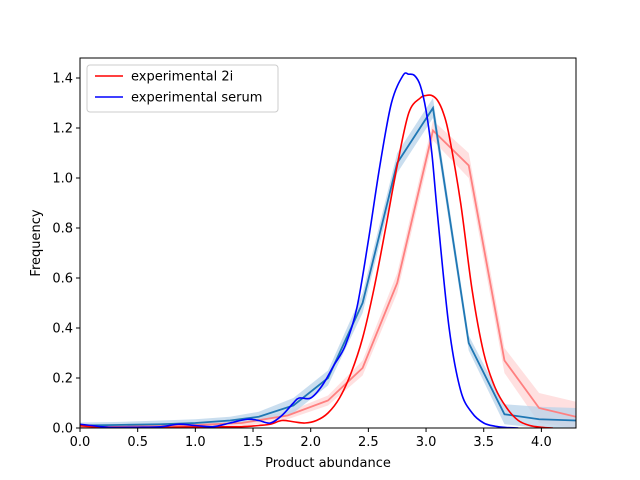 The image size is (640, 480). What do you see at coordinates (541, 442) in the screenshot?
I see `x-tick-label: 4.0` at bounding box center [541, 442].